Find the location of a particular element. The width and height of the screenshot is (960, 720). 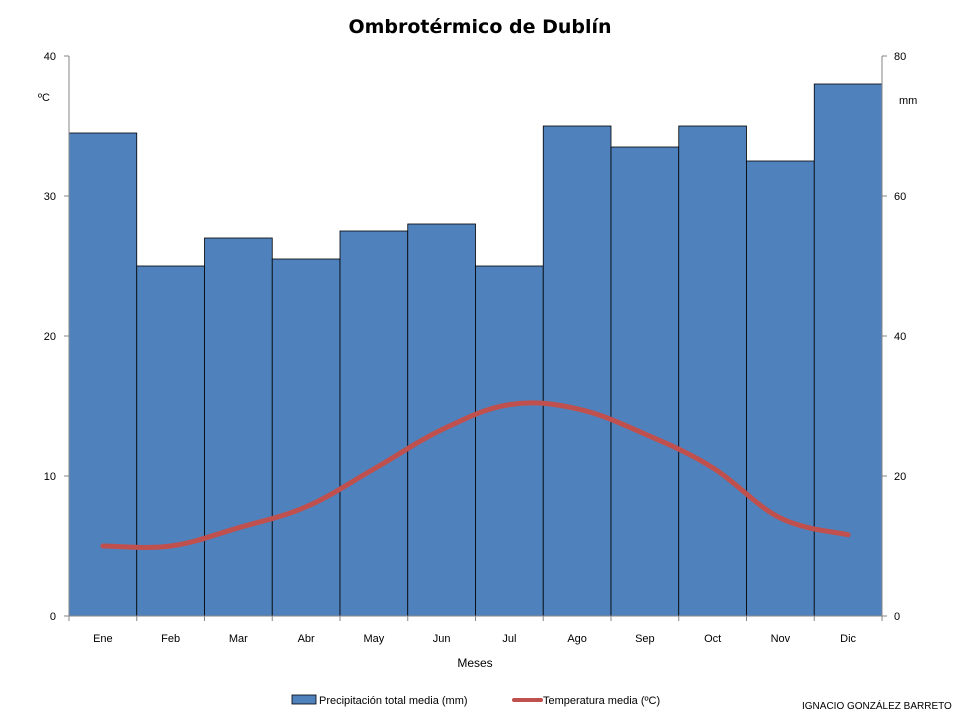

precip-bar-jul is located at coordinates (509, 441).